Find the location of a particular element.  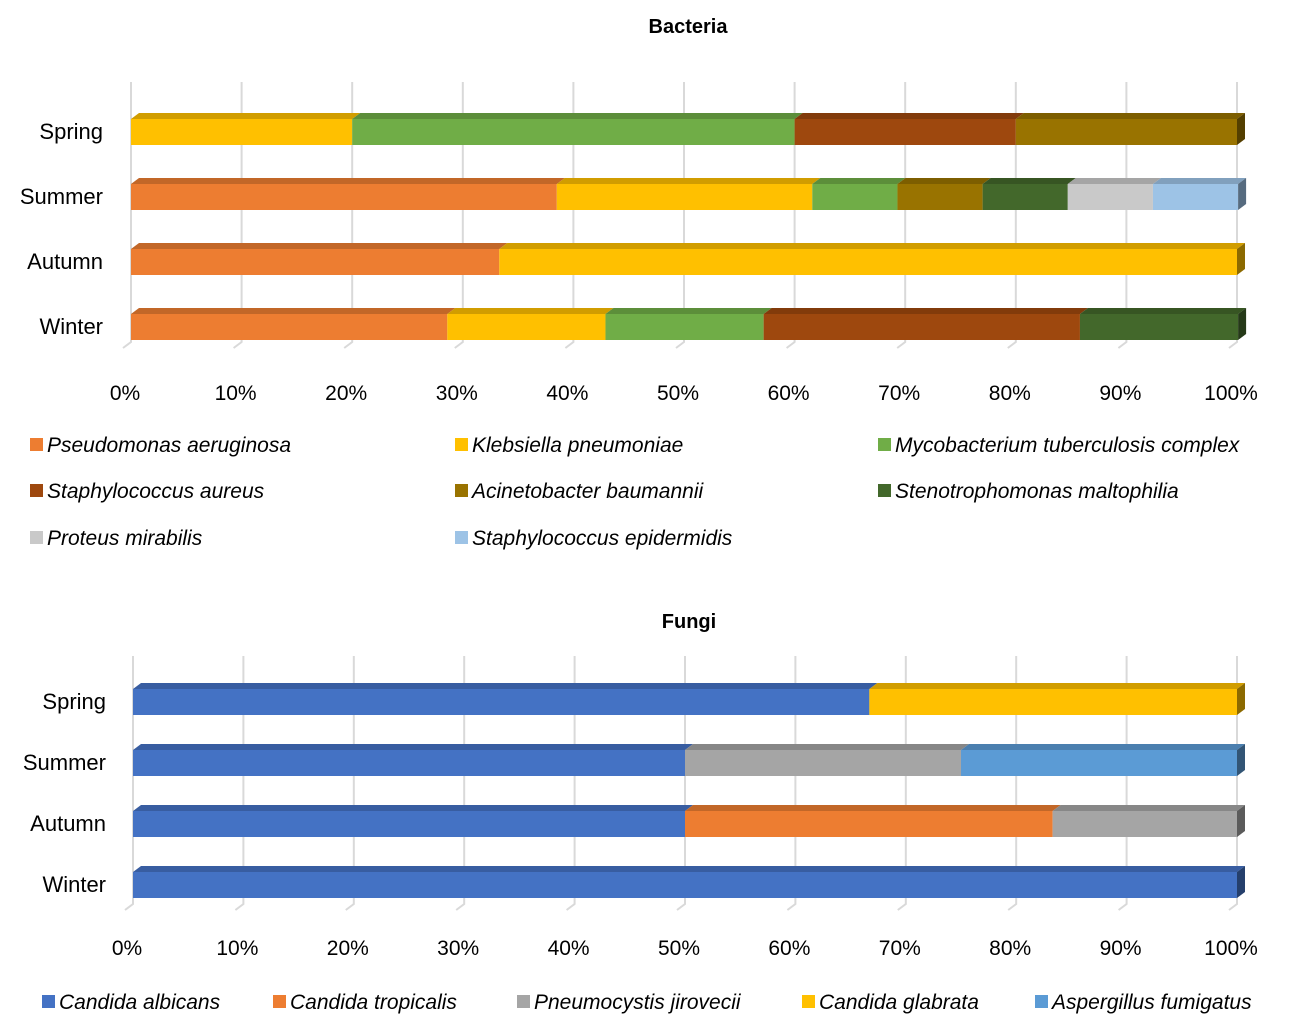

category-label: Spring is located at coordinates (74, 701).